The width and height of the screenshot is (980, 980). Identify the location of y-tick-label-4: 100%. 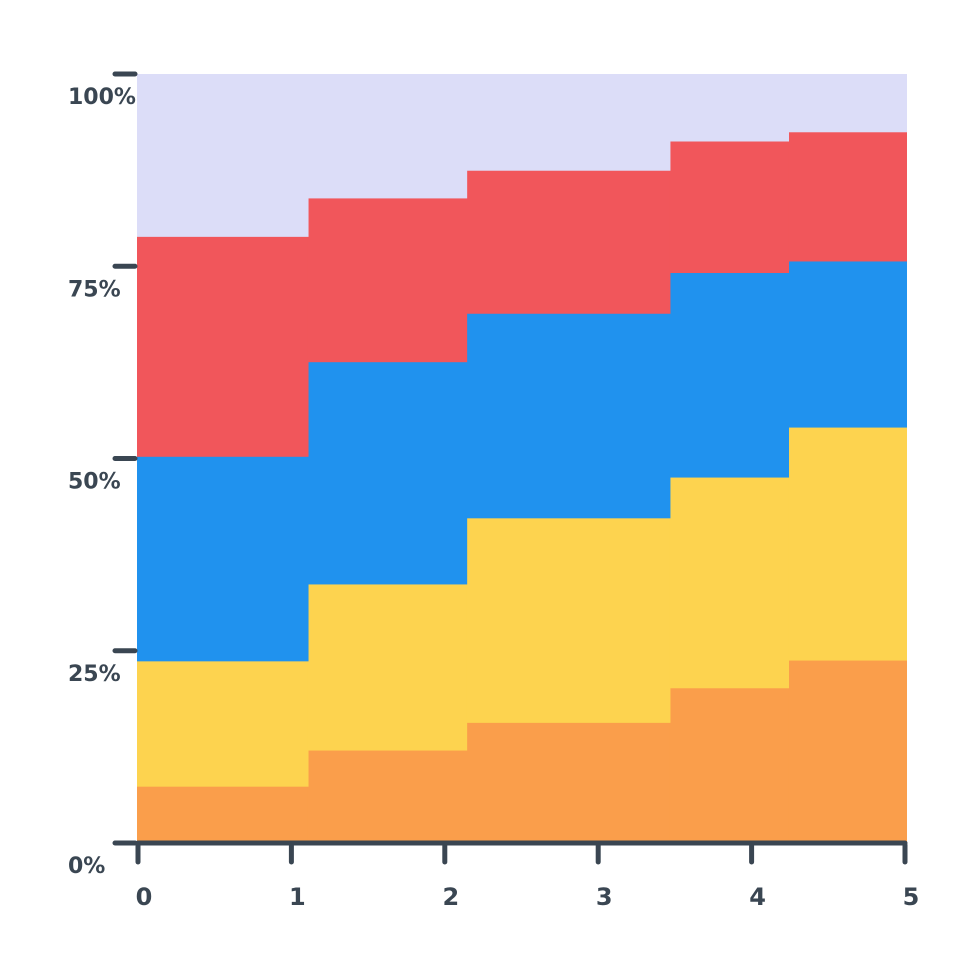
(102, 97).